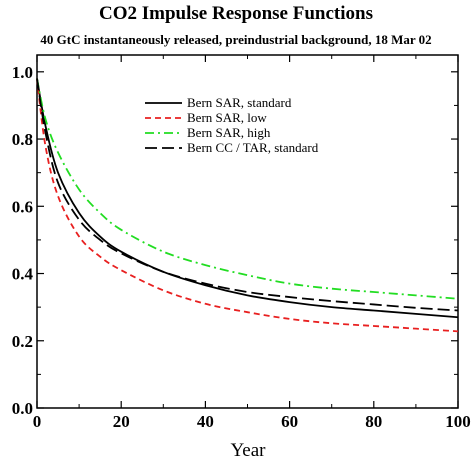 This screenshot has height=459, width=473. What do you see at coordinates (22, 341) in the screenshot?
I see `y-tick-label: 0.2` at bounding box center [22, 341].